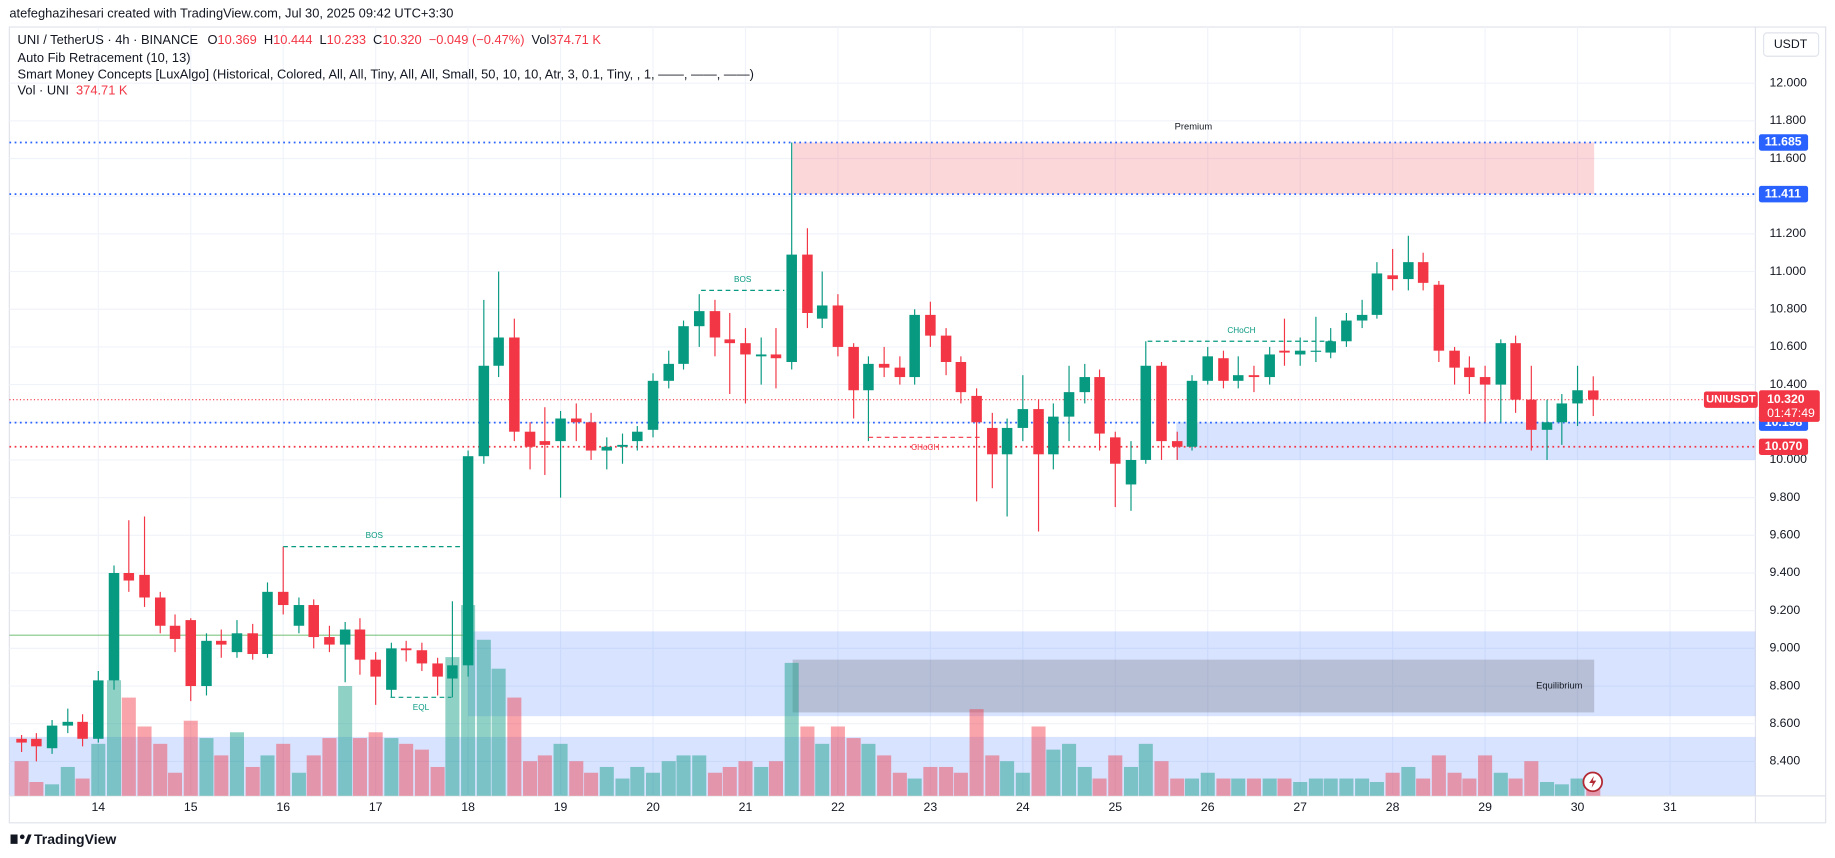 This screenshot has width=1835, height=858. What do you see at coordinates (746, 807) in the screenshot?
I see `x-tick-label: 21` at bounding box center [746, 807].